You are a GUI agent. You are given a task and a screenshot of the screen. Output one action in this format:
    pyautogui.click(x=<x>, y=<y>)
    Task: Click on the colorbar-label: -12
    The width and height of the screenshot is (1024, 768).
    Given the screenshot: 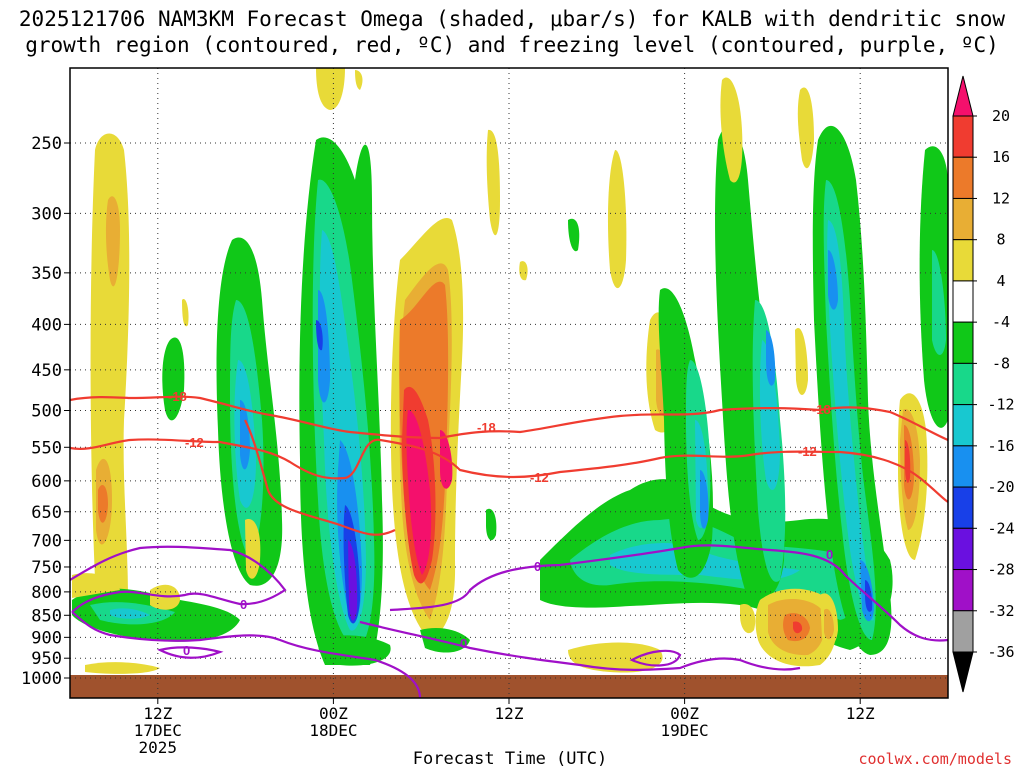 What is the action you would take?
    pyautogui.click(x=1000, y=405)
    